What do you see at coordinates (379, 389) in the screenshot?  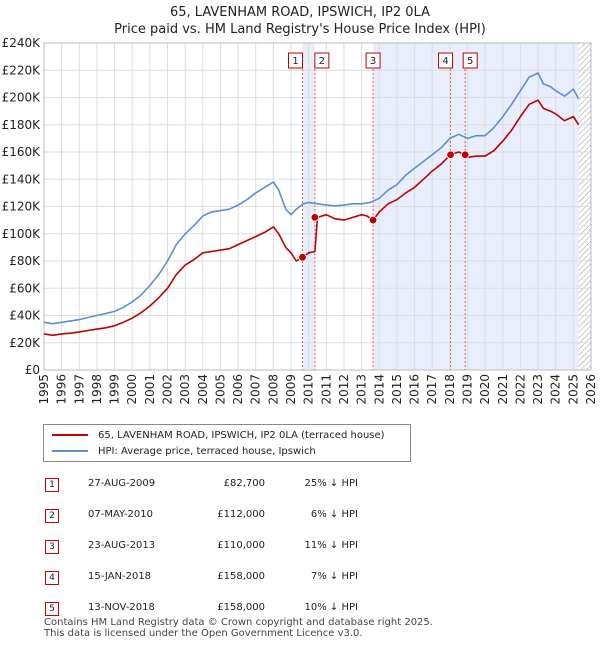 I see `x-tick-label: 2014` at bounding box center [379, 389].